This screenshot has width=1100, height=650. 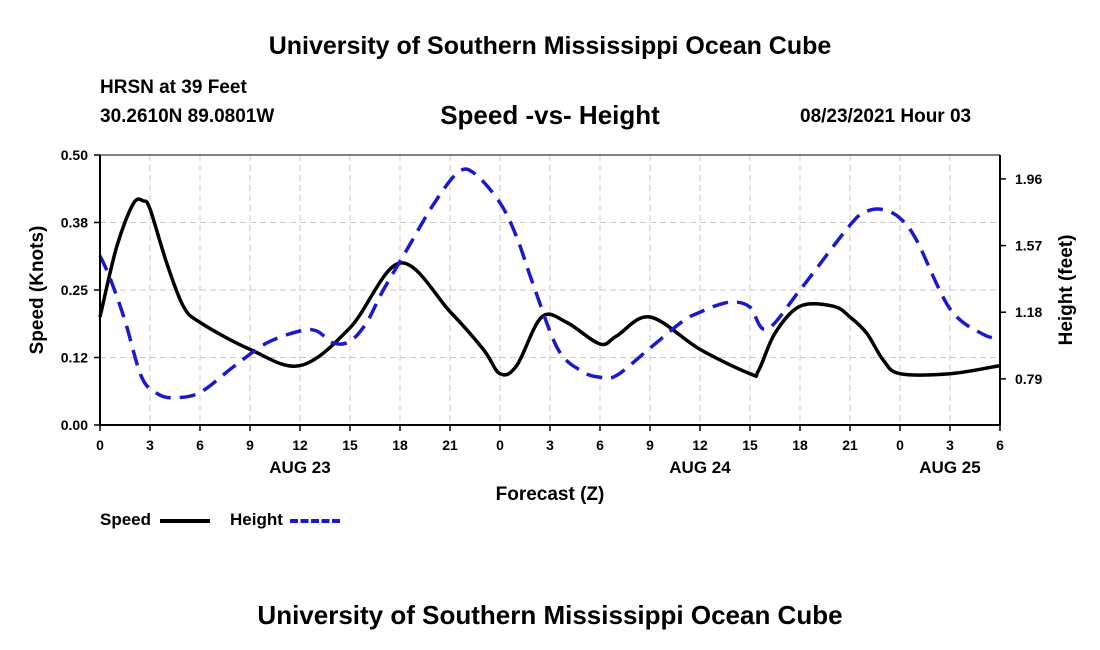 I want to click on legend-swatch-height, so click(x=315, y=521).